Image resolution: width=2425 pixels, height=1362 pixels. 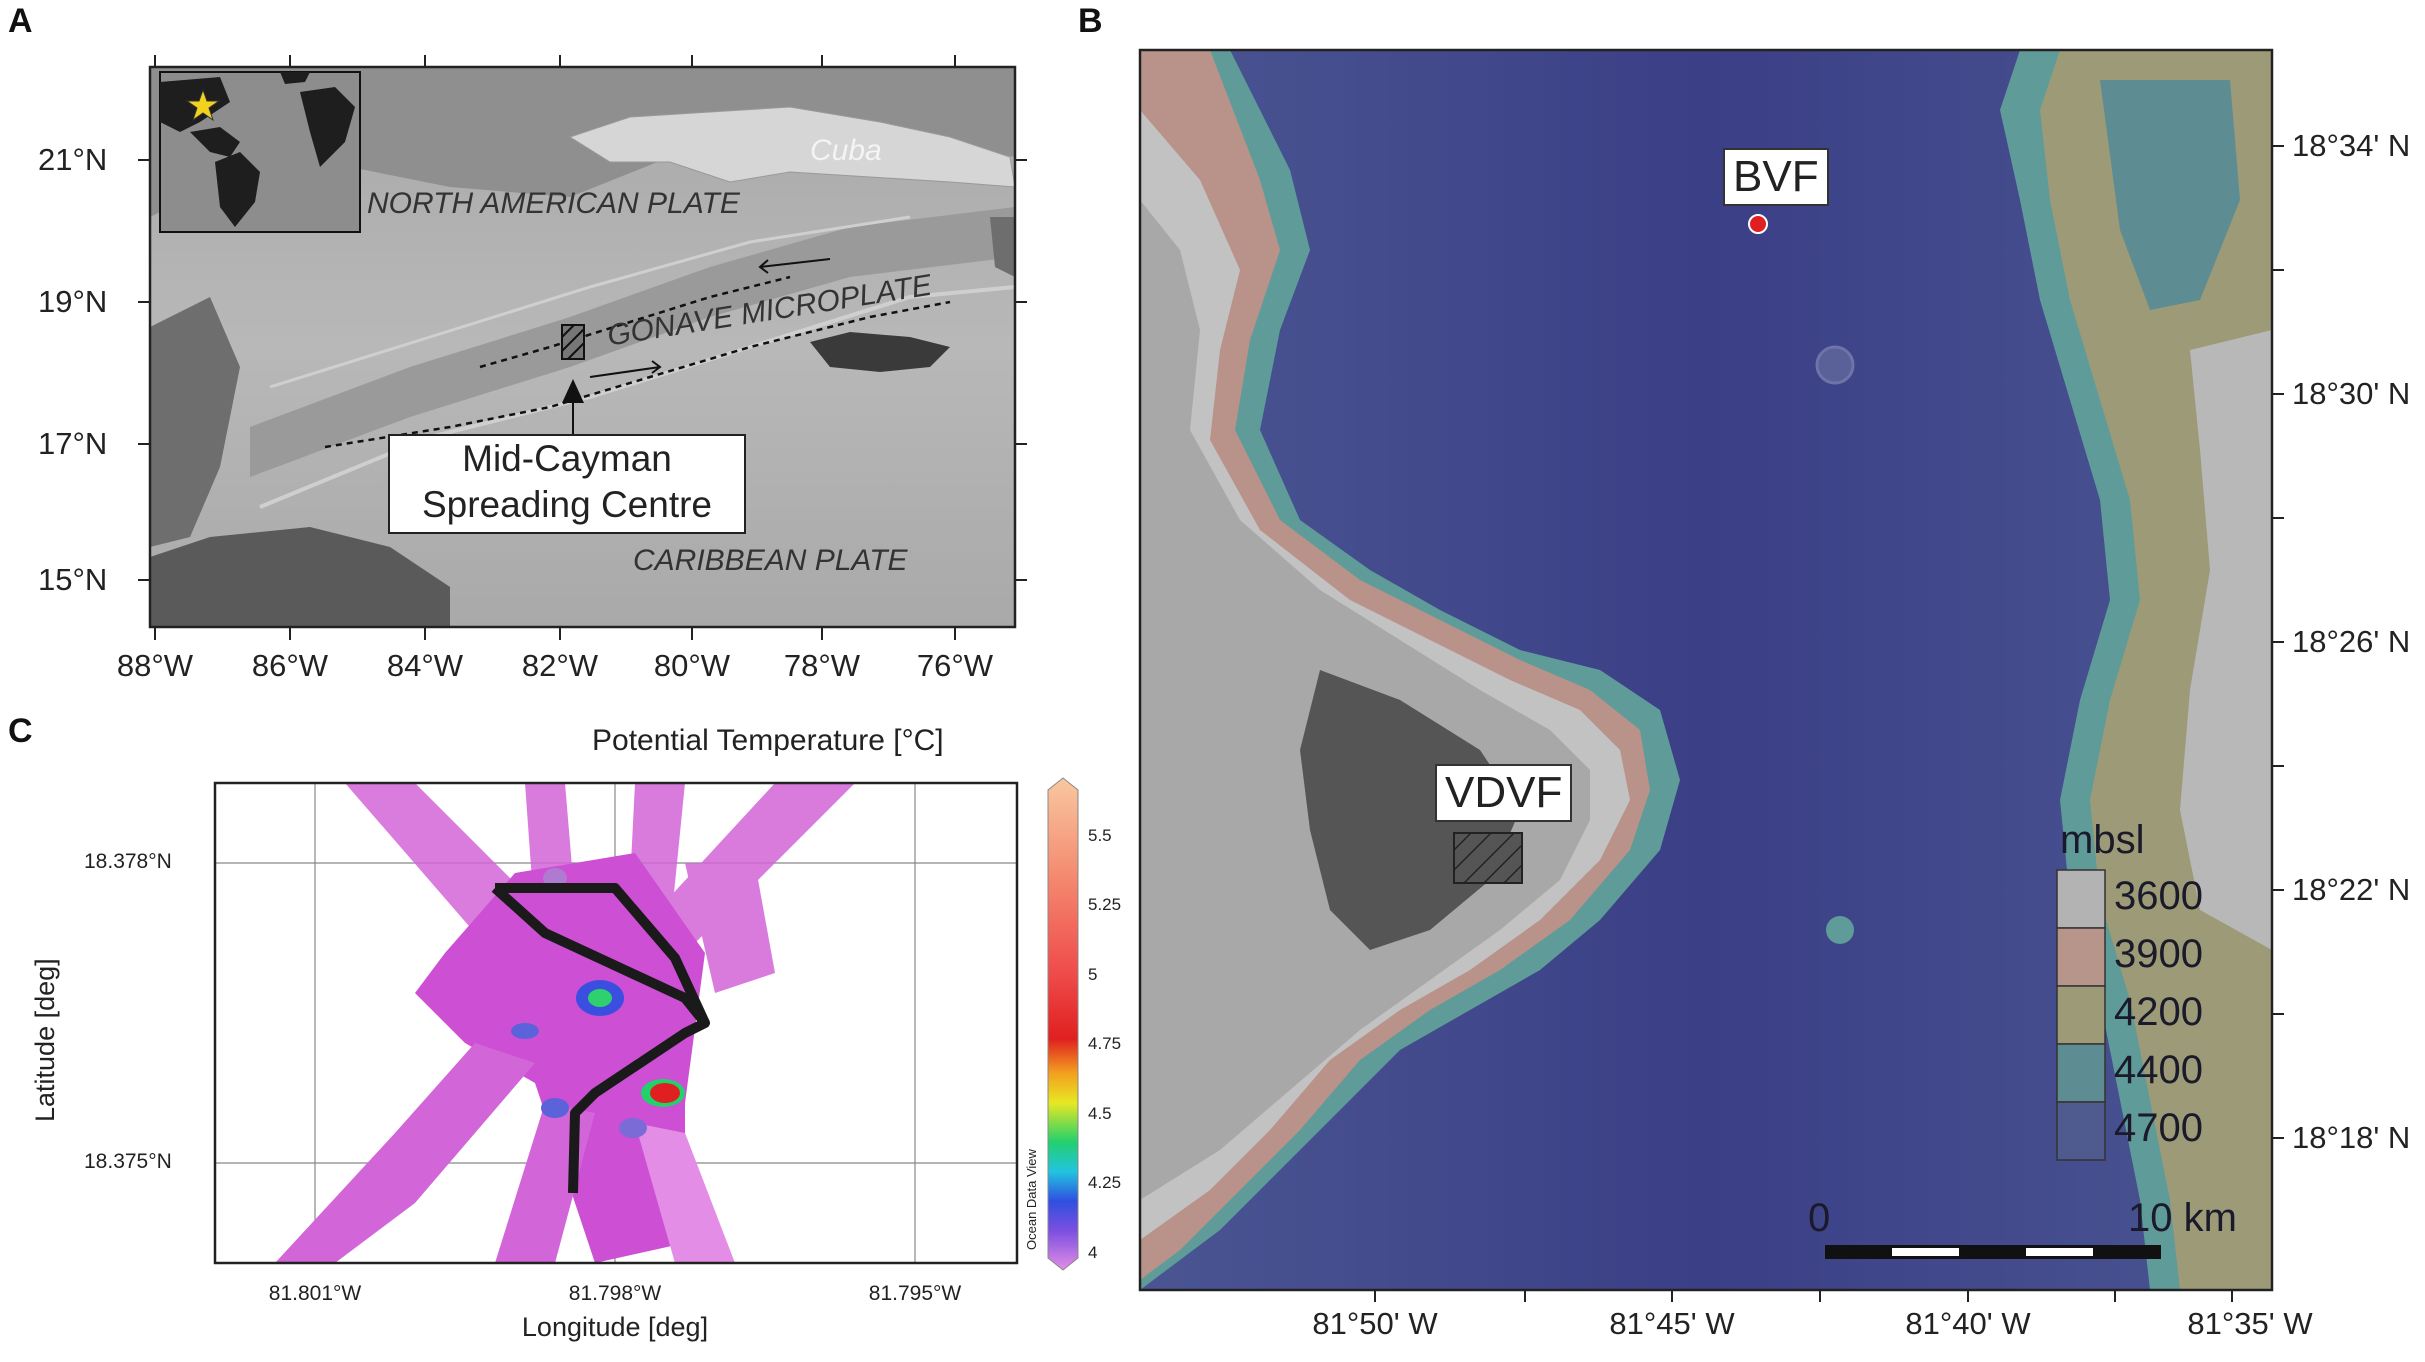 I want to click on panel-c-temperature-plot, so click(x=616, y=1023).